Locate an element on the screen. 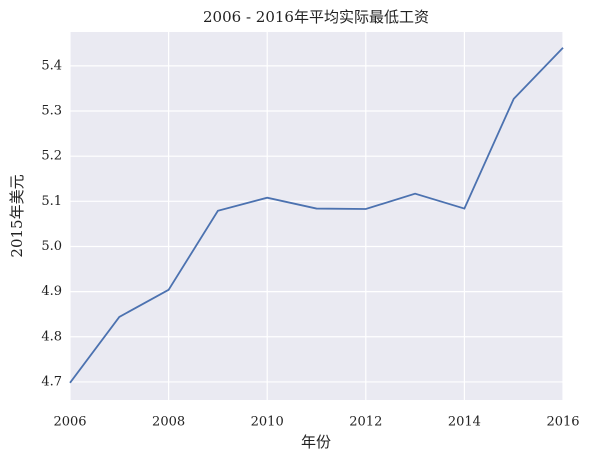  y-tick-label: 4.7 is located at coordinates (51, 381).